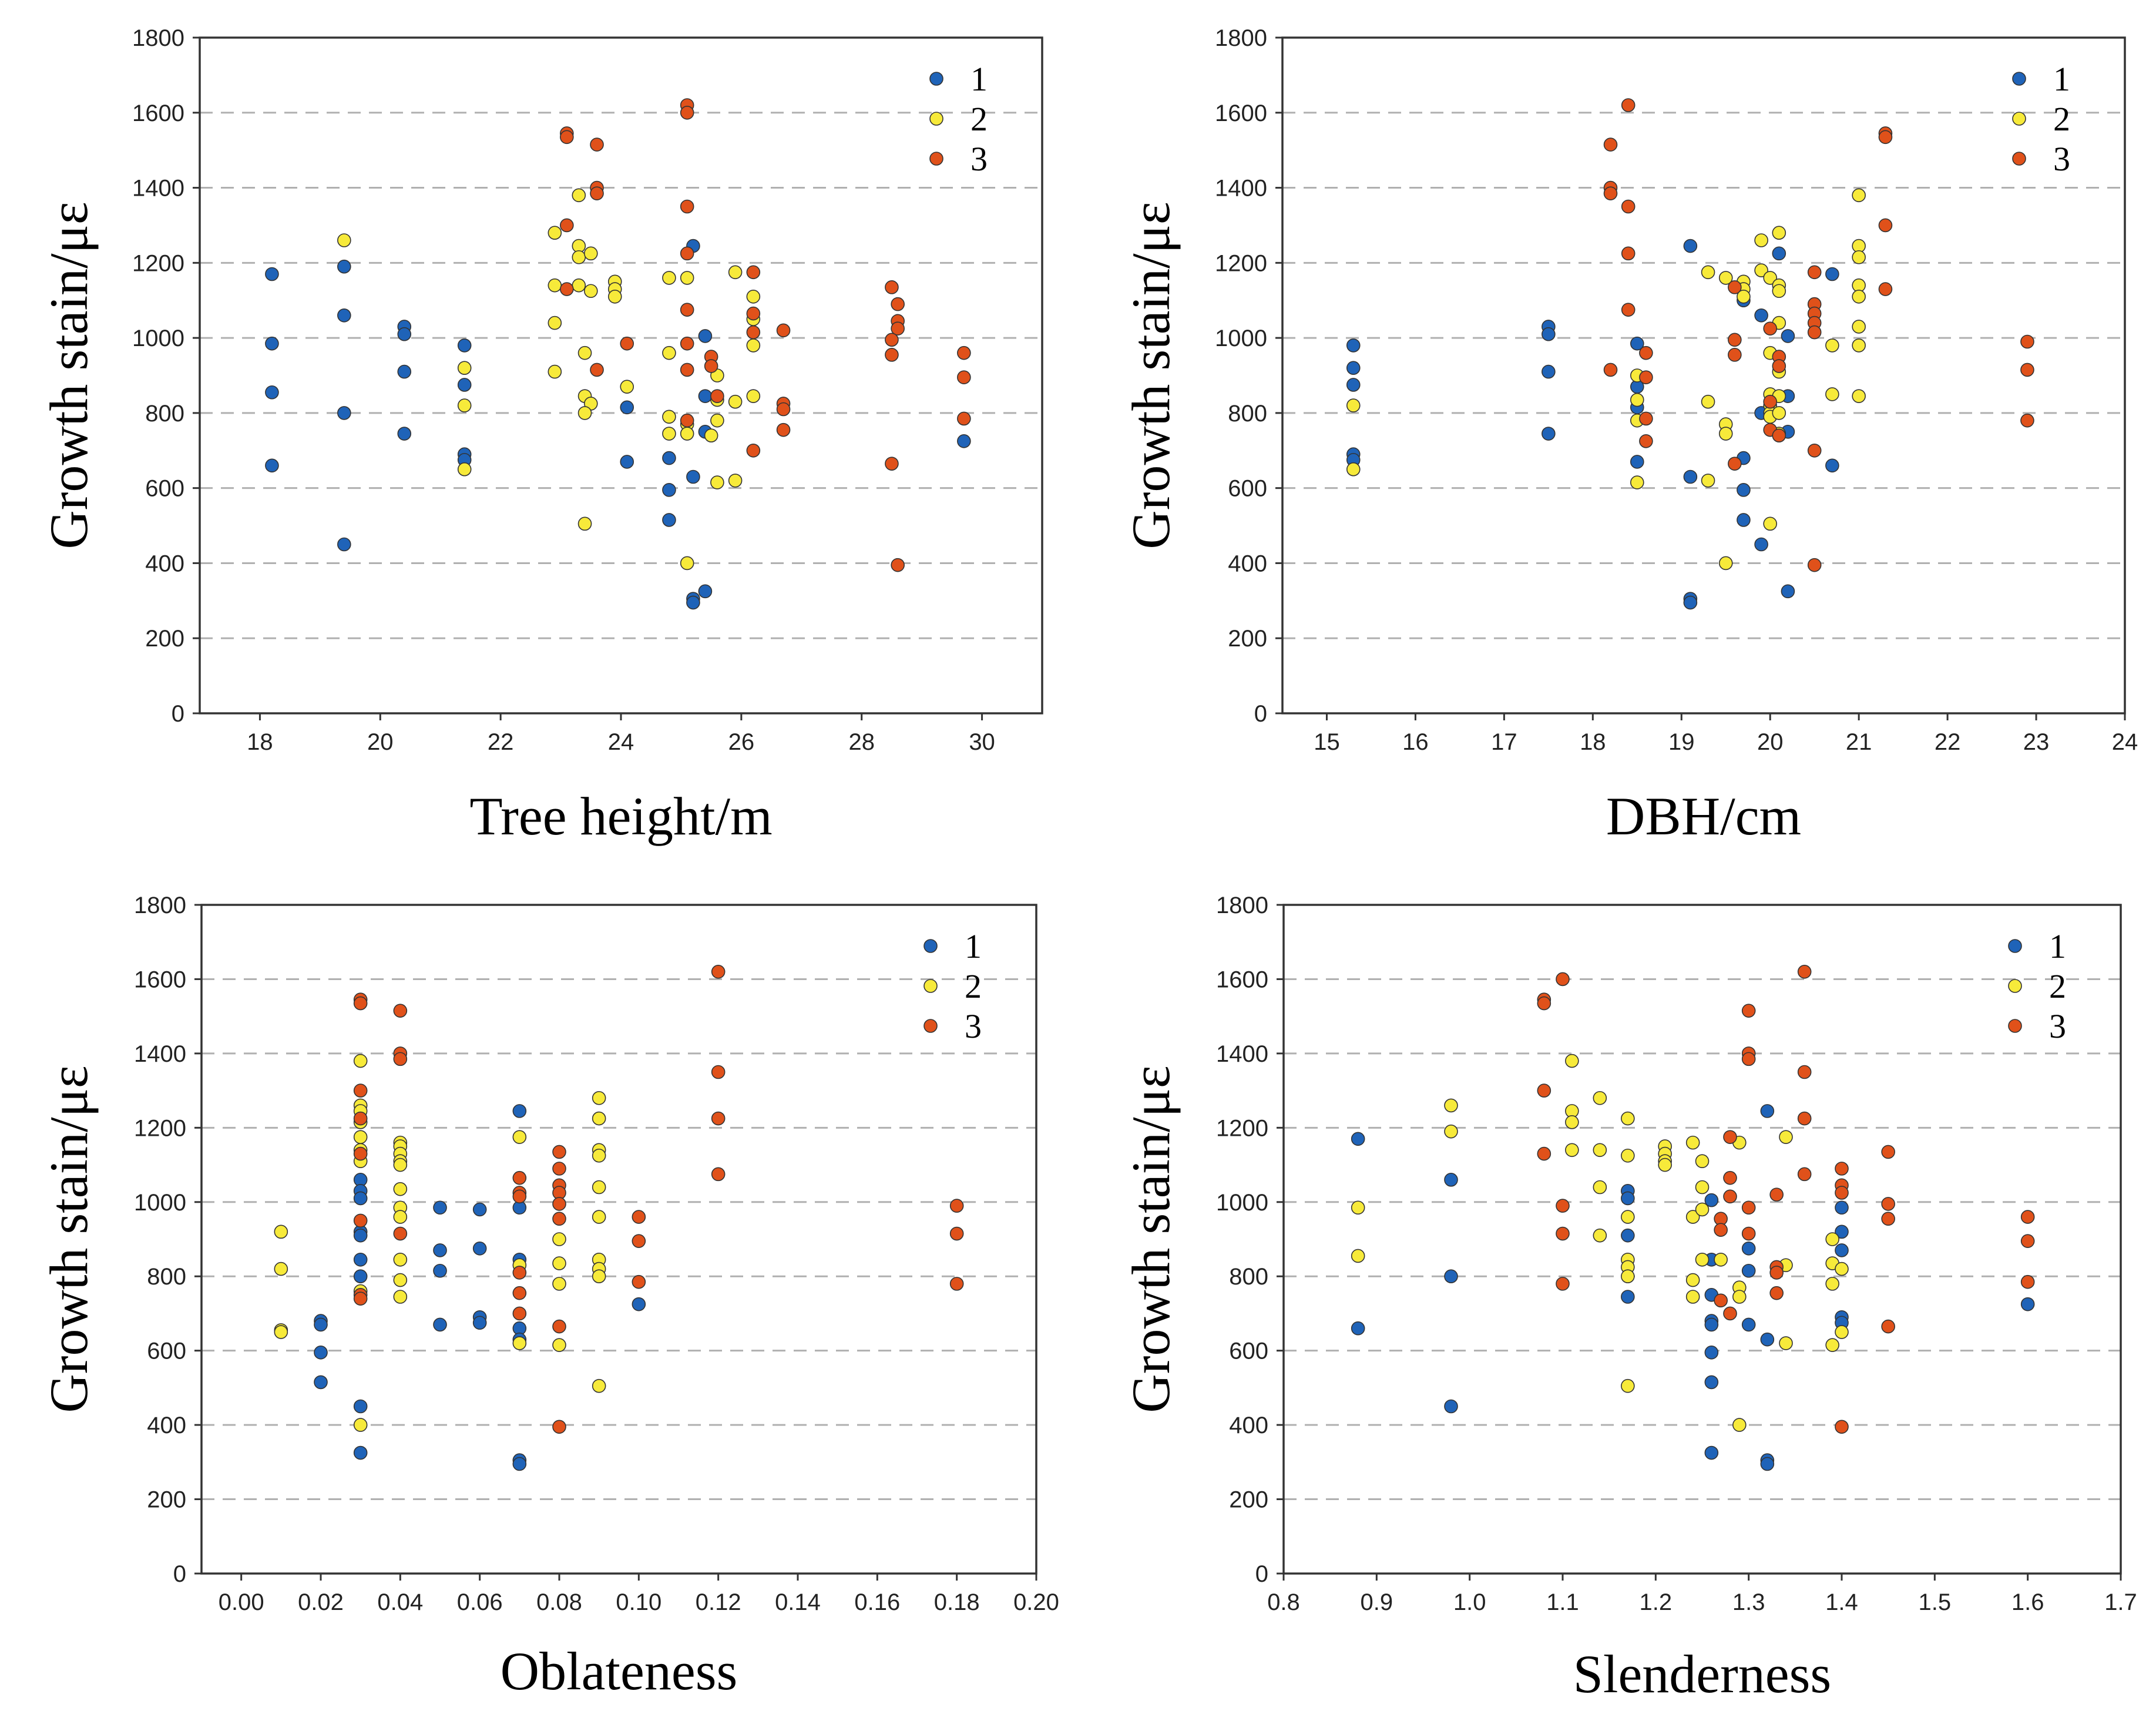 This screenshot has height=1721, width=2156. I want to click on x-tick-label: 1.6, so click(2028, 1602).